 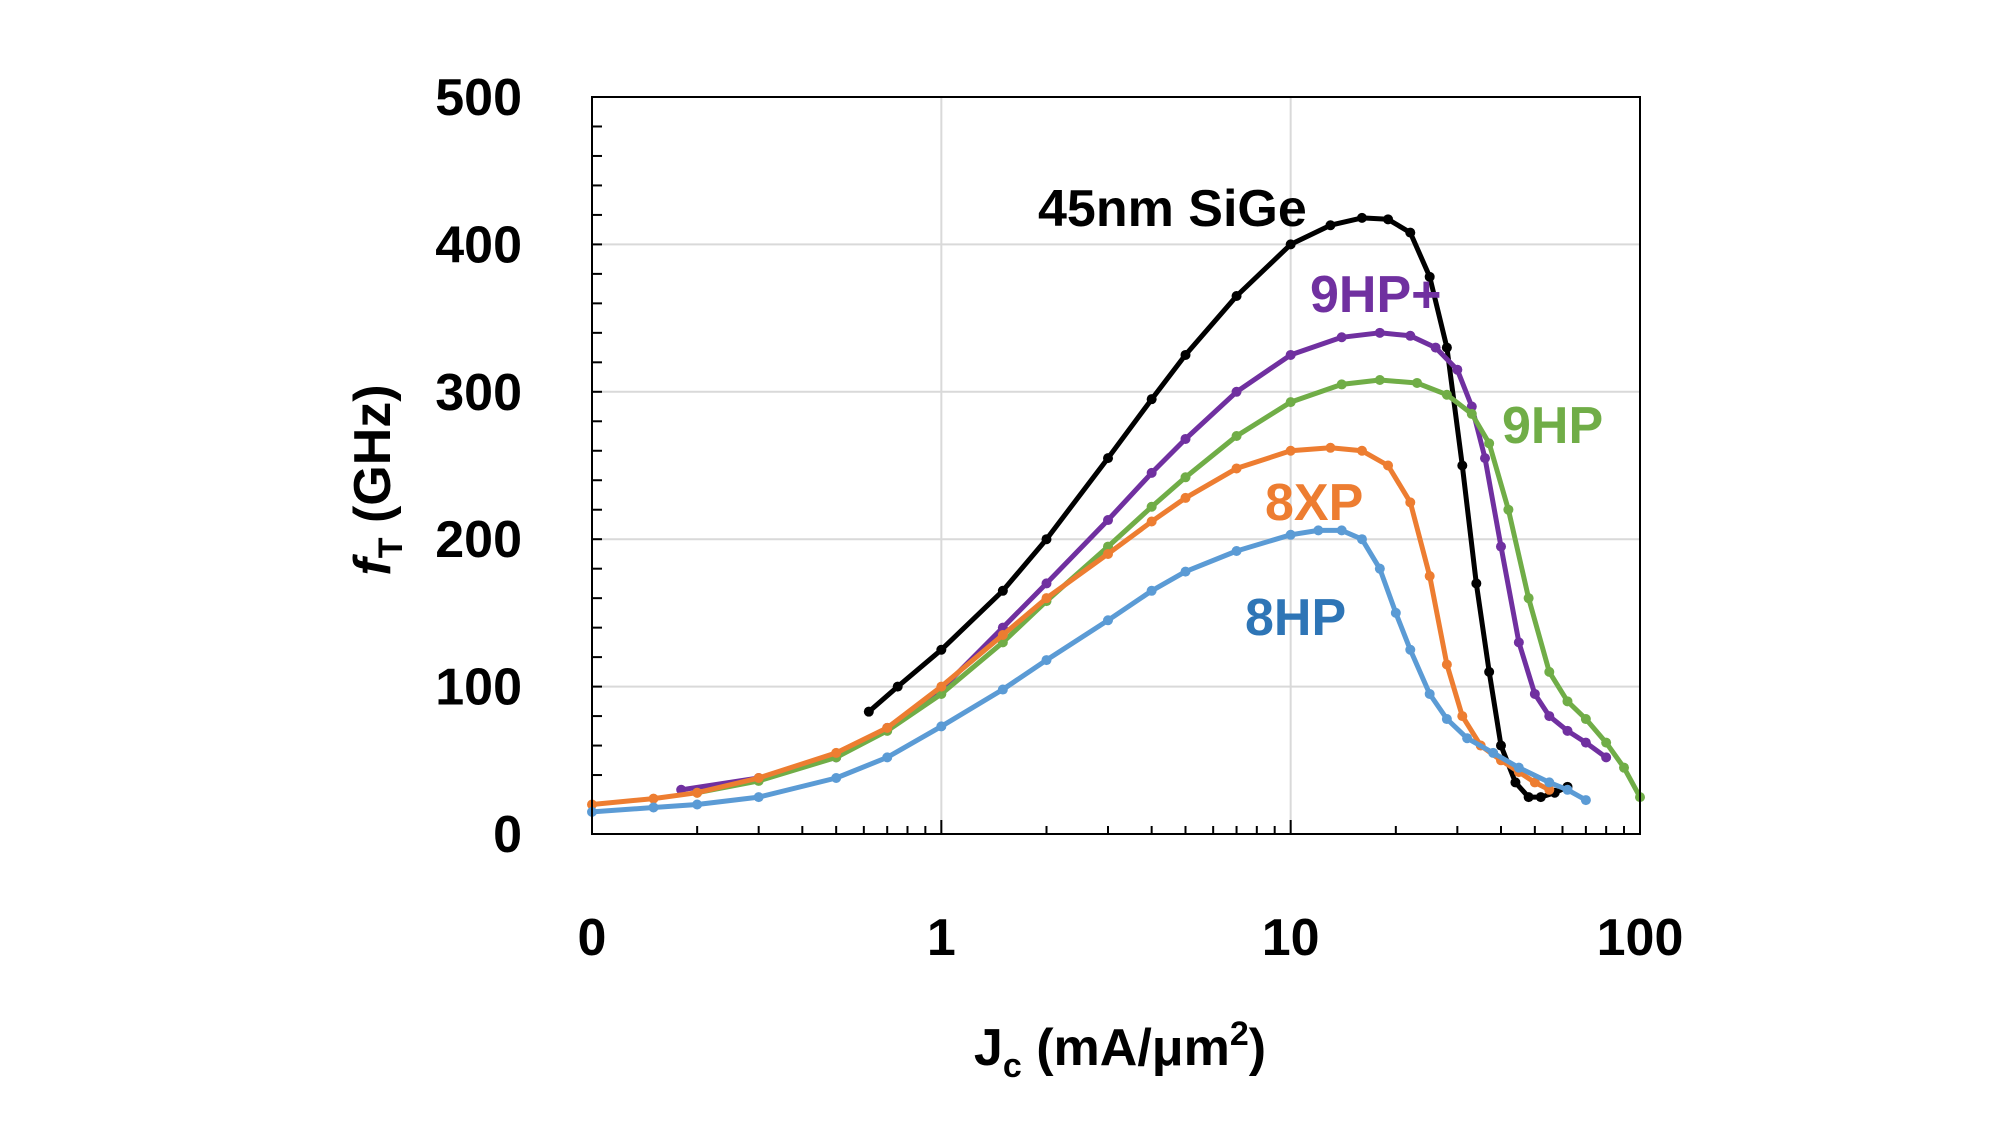 What do you see at coordinates (1376, 295) in the screenshot?
I see `annotation-9hp-: 9HP+` at bounding box center [1376, 295].